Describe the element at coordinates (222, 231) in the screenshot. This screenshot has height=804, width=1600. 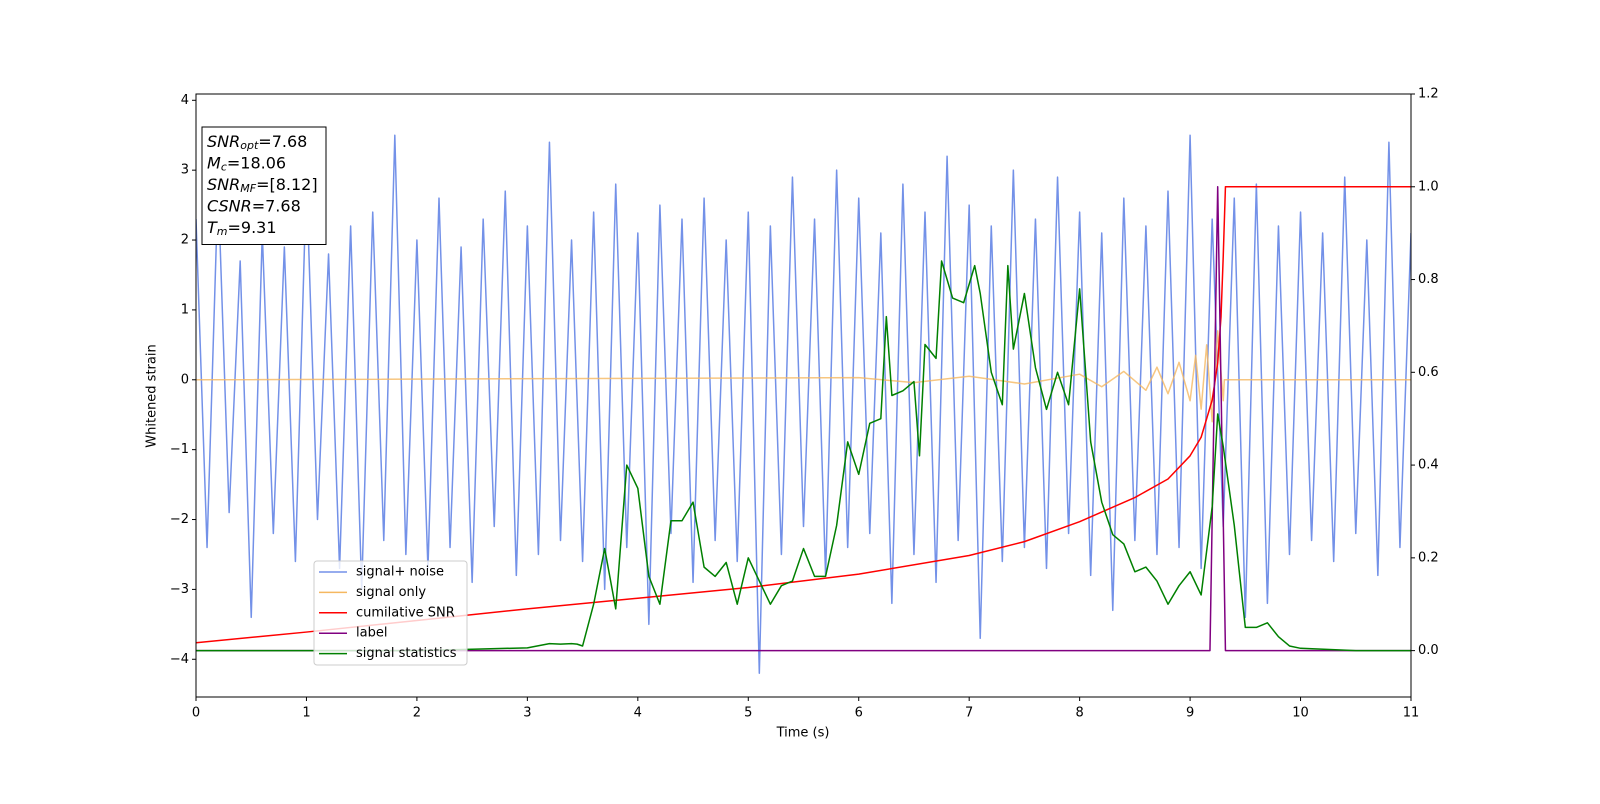
I see `annotation-subscript: m` at that location.